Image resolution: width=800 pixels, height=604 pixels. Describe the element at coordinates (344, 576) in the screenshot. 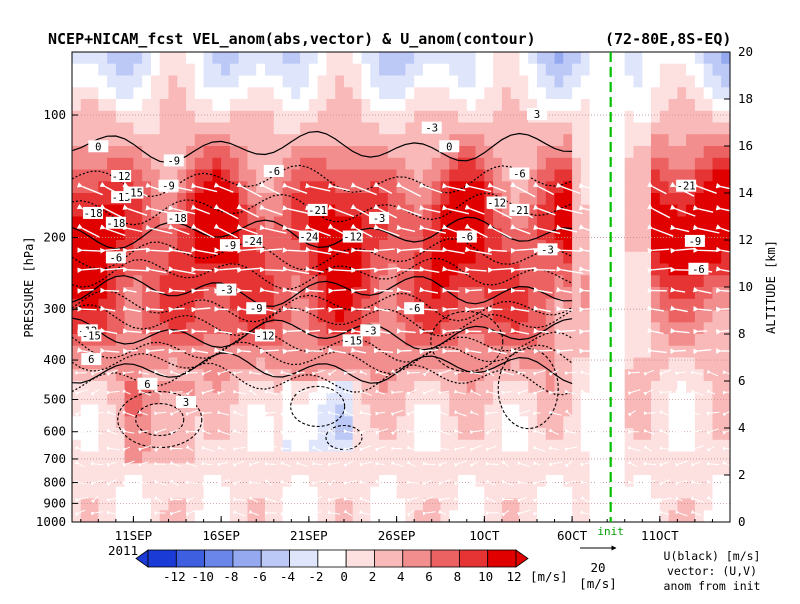

I see `colorbar-label: 0` at that location.